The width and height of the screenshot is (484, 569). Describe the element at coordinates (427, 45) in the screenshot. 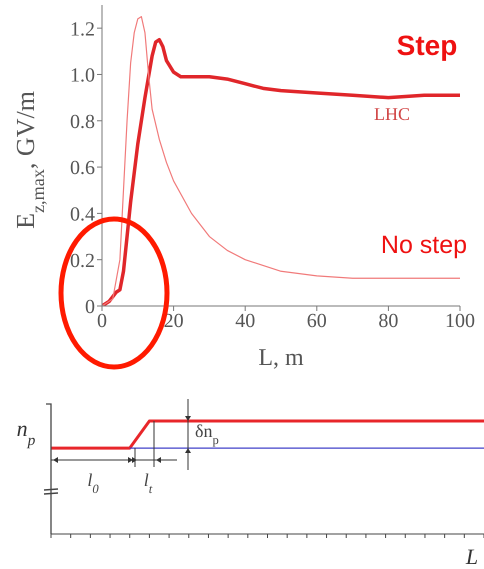

I see `series-label: Step` at that location.